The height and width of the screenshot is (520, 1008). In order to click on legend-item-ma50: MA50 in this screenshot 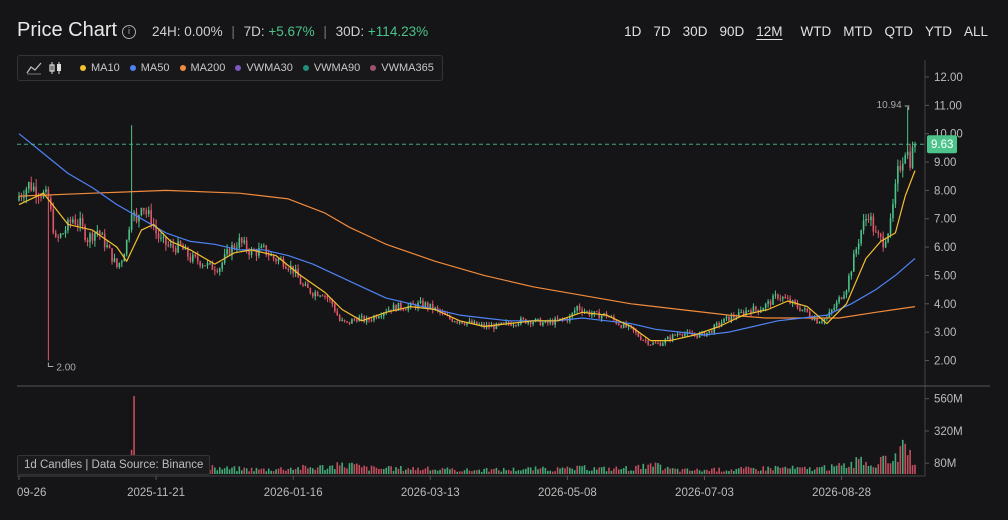, I will do `click(149, 68)`.